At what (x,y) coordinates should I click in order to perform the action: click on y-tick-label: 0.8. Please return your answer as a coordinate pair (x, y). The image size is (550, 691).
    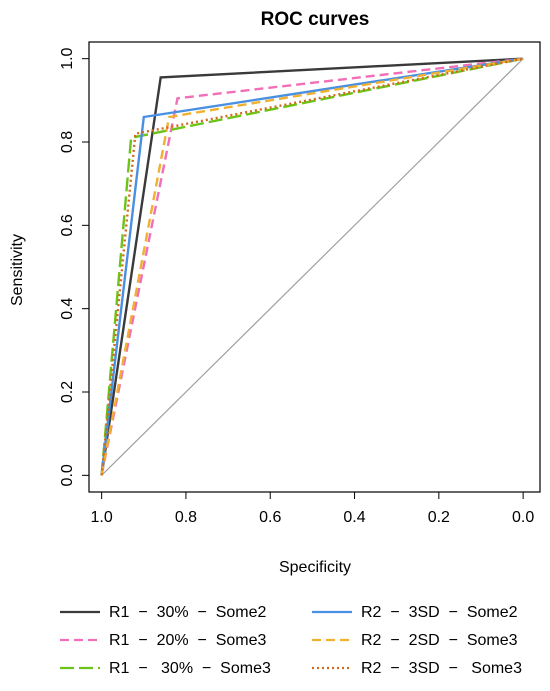
    Looking at the image, I should click on (67, 142).